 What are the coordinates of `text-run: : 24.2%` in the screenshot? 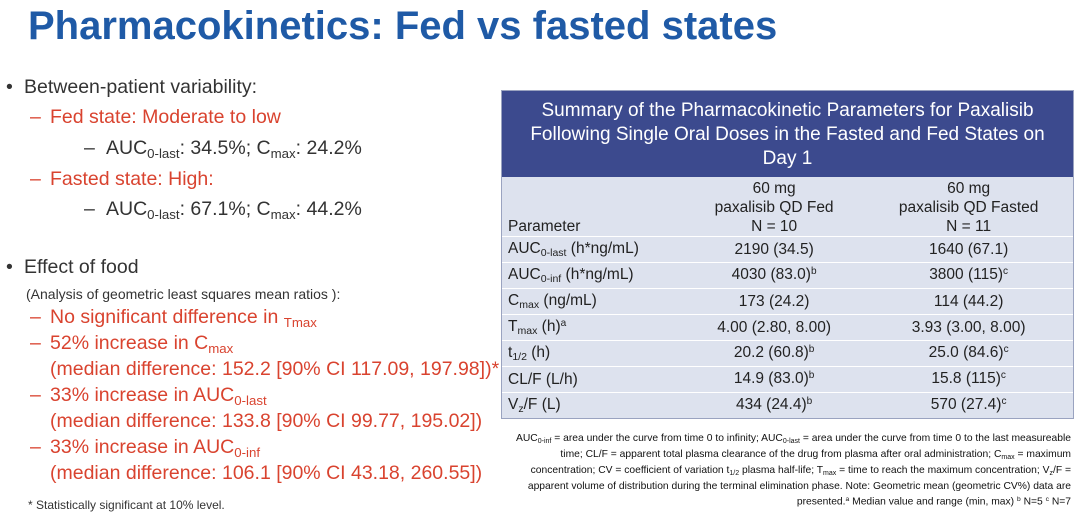 It's located at (328, 148).